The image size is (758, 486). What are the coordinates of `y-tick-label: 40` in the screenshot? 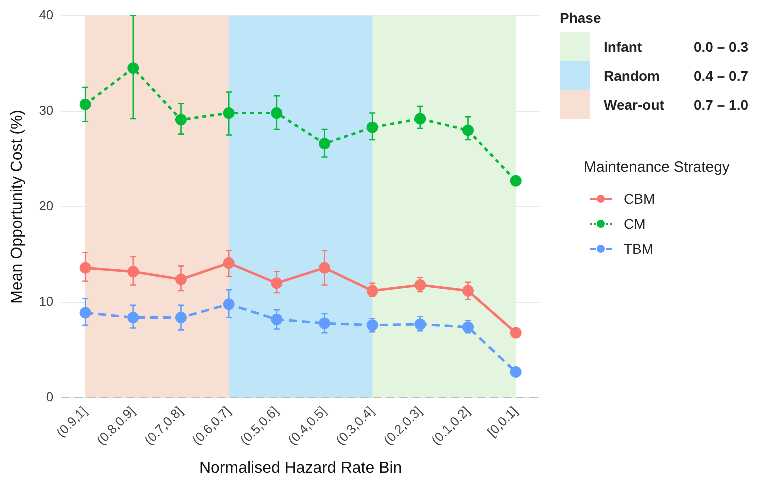 It's located at (46, 14).